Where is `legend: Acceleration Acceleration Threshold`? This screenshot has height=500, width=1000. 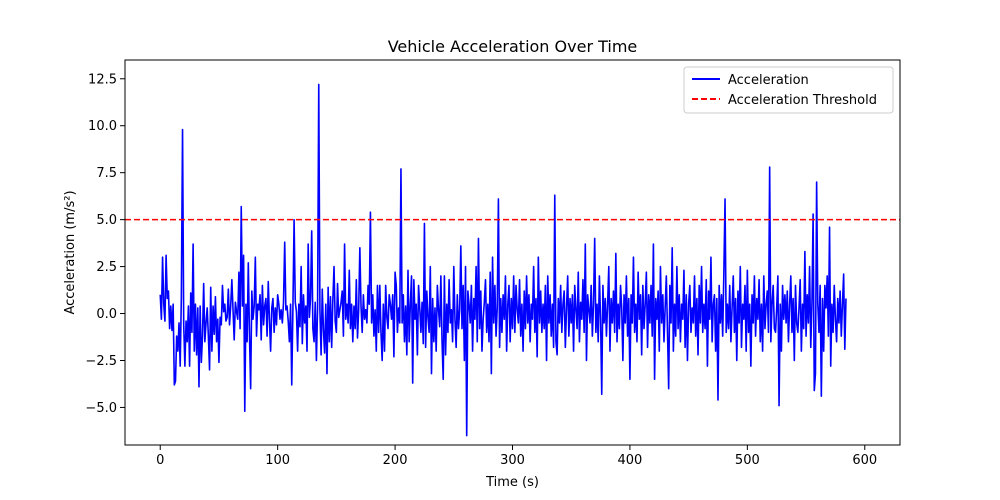
legend: Acceleration Acceleration Threshold is located at coordinates (788, 90).